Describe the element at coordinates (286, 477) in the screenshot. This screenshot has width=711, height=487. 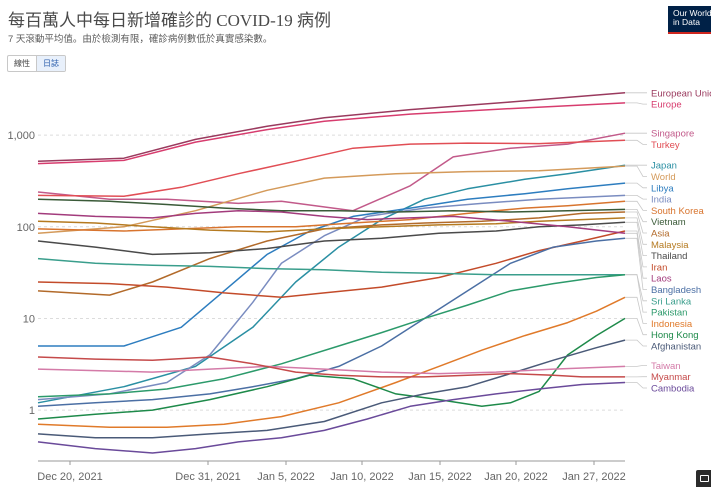
I see `x-tick-label: Jan 5, 2022` at that location.